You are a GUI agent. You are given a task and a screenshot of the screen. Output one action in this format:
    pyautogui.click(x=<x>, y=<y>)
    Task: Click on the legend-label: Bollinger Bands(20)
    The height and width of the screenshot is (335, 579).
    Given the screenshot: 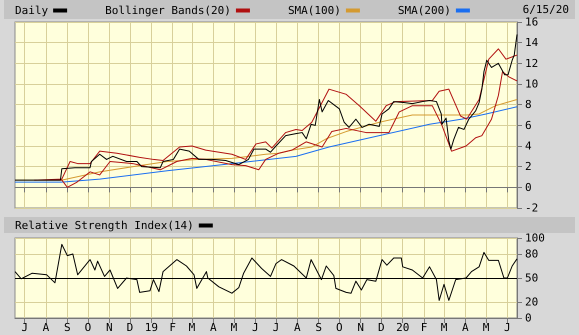 What is the action you would take?
    pyautogui.click(x=168, y=10)
    